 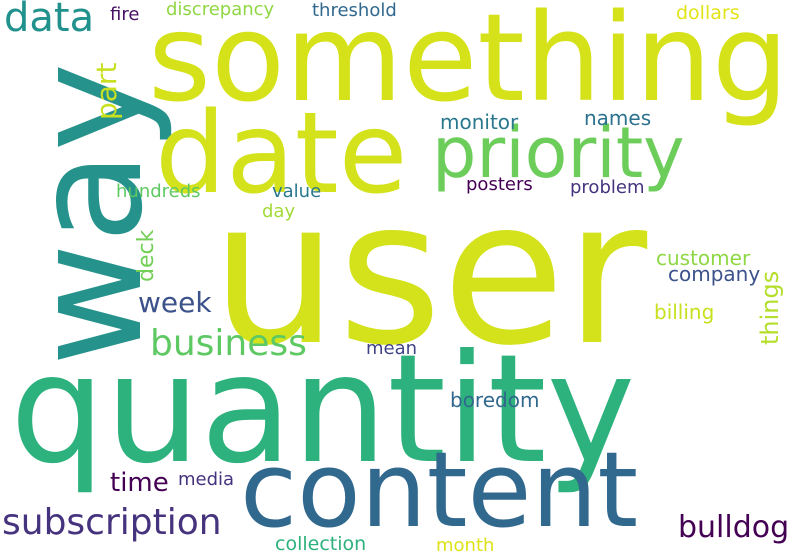 I want to click on word-problem: problem, so click(x=607, y=187).